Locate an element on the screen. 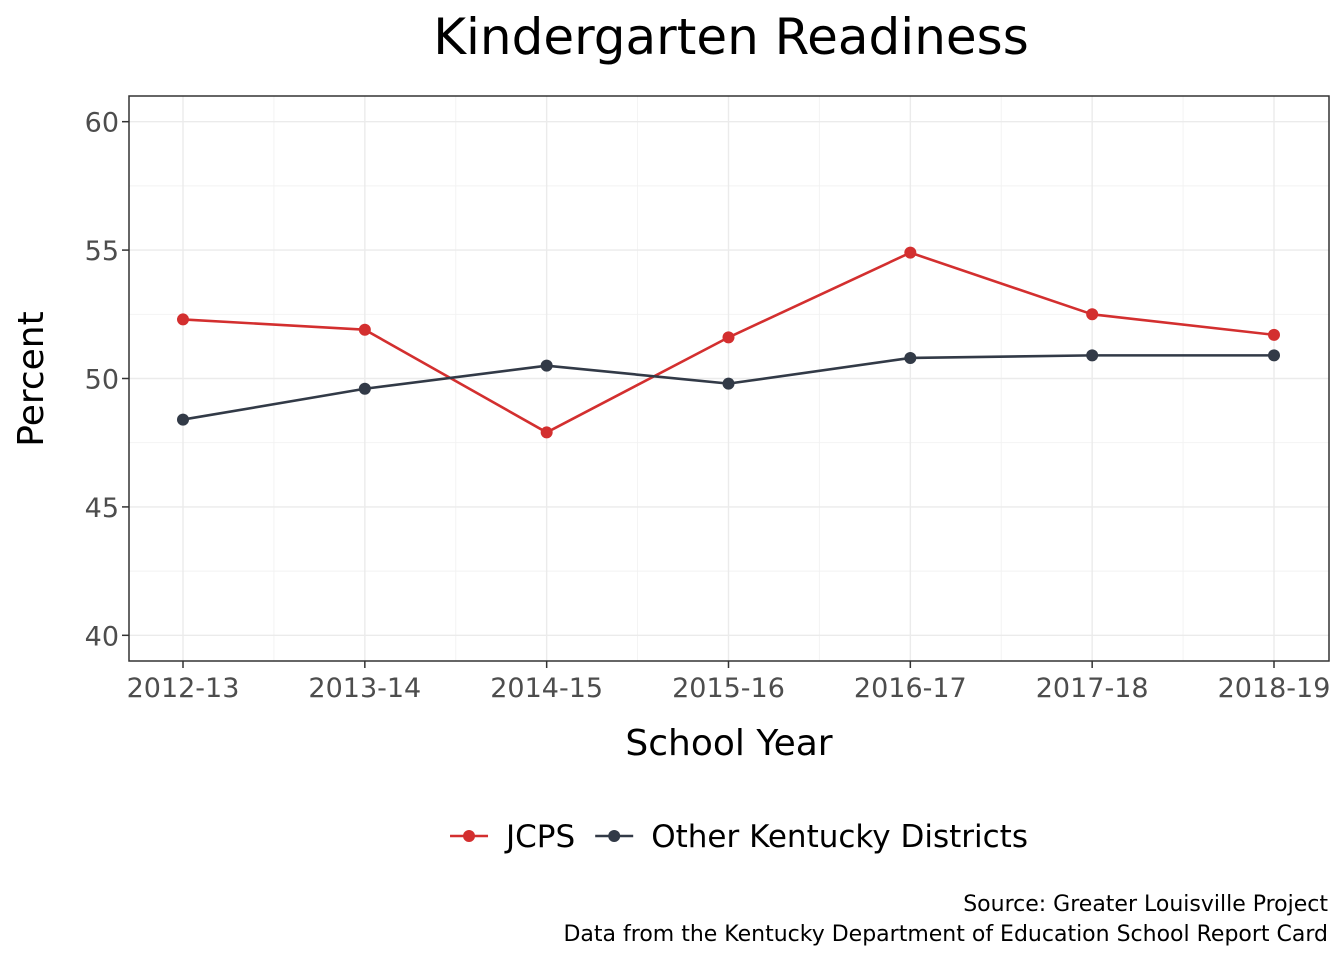  y-tick-label: 40 is located at coordinates (102, 636).